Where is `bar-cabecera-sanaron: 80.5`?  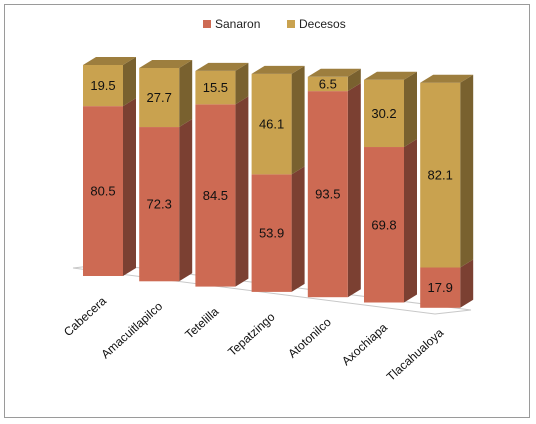 bar-cabecera-sanaron: 80.5 is located at coordinates (109, 187).